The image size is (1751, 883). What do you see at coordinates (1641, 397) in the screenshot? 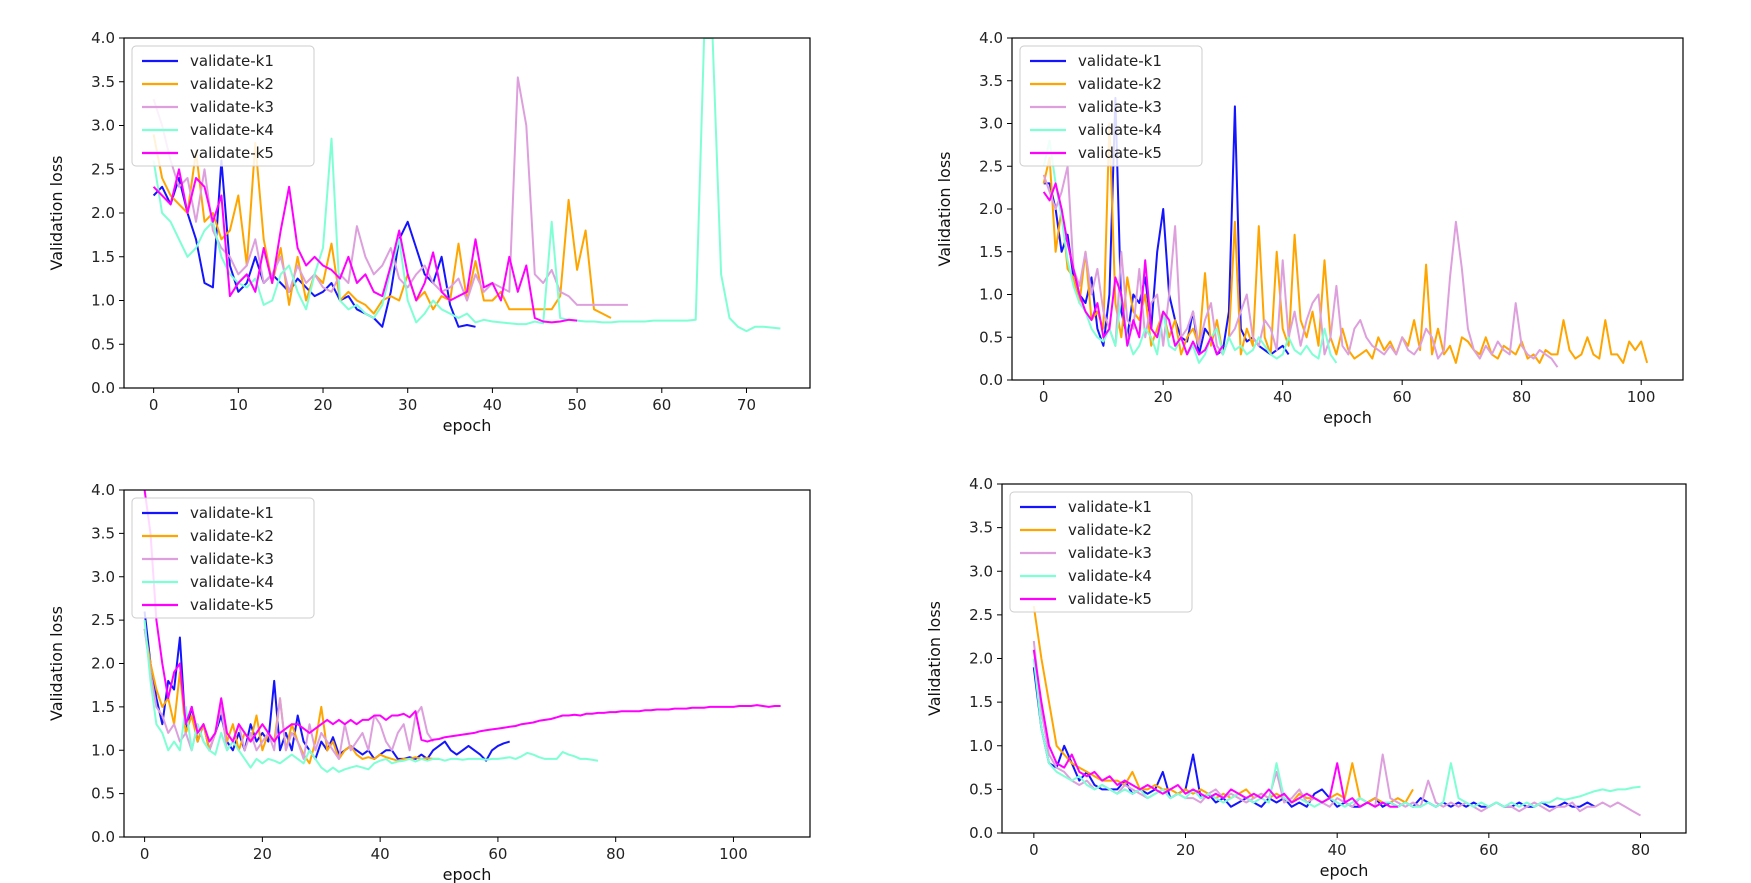
I see `x-tick-label: 100` at bounding box center [1641, 397].